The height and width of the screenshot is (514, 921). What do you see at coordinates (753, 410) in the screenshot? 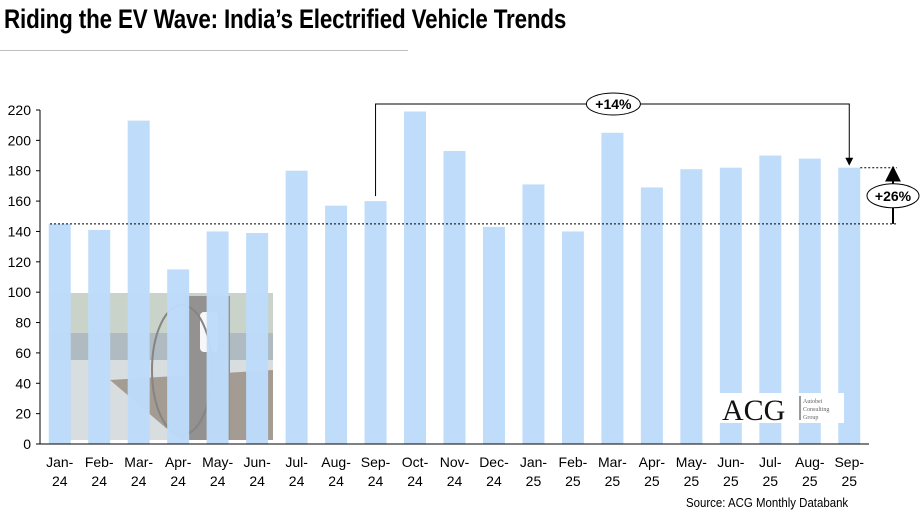
I see `logo-text: ACG` at bounding box center [753, 410].